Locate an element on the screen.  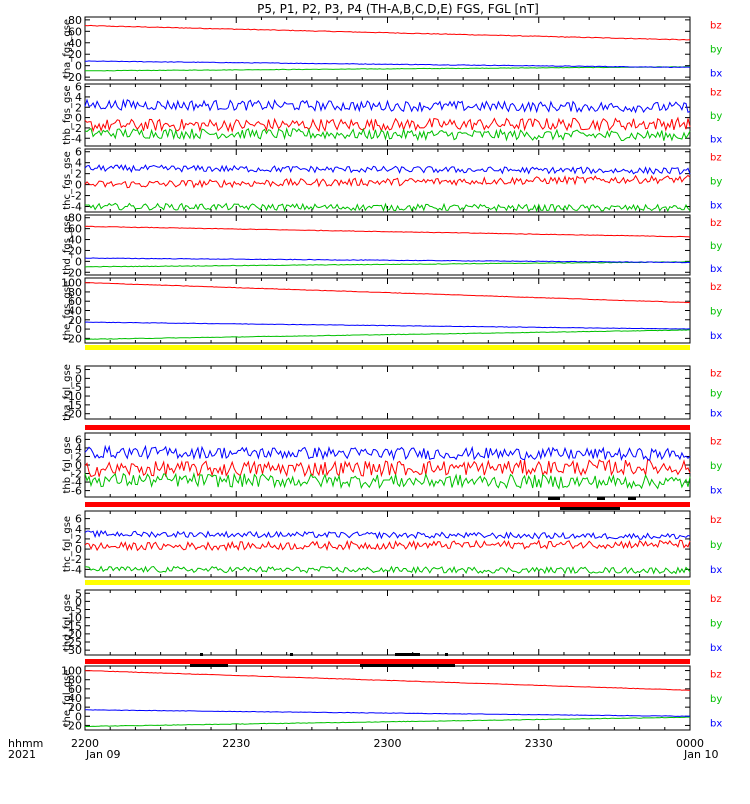
y-tick-label: -30 is located at coordinates (73, 650).